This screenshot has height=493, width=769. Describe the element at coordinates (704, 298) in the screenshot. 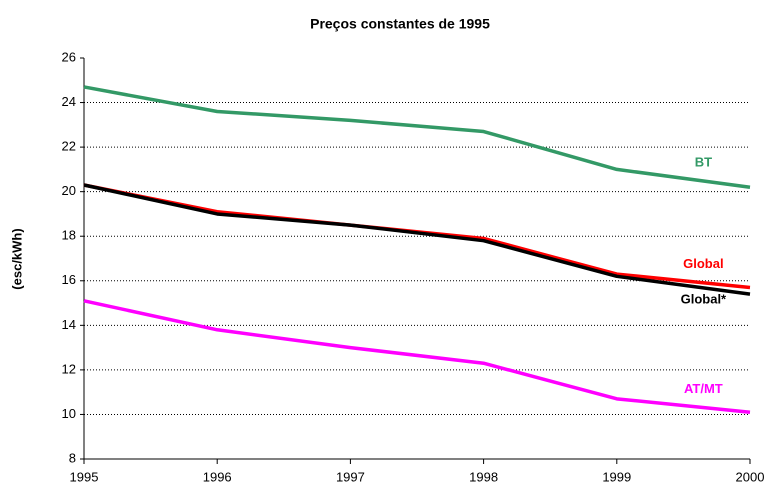

I see `series-label: Global*` at that location.